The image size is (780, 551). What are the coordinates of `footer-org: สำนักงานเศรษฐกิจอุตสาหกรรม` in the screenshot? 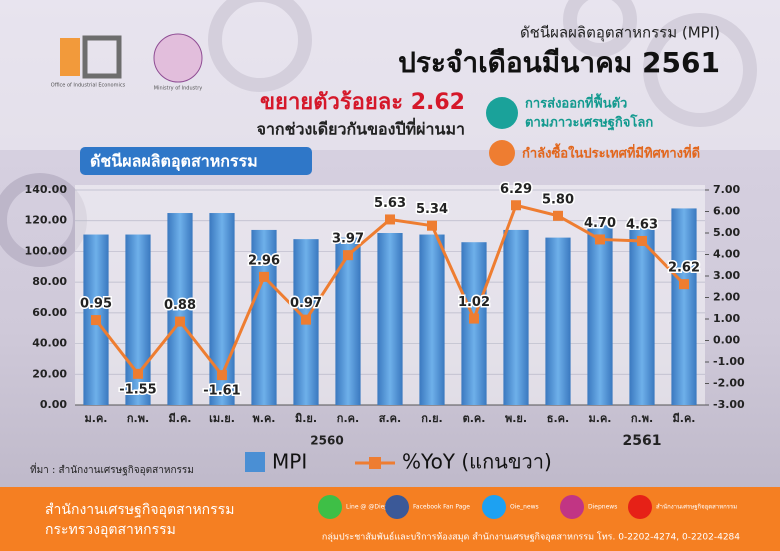 It's located at (139, 510).